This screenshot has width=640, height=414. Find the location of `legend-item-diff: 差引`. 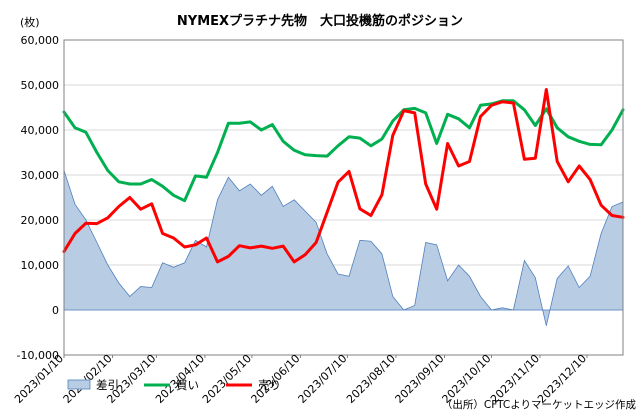

legend-item-diff: 差引 is located at coordinates (93, 385).